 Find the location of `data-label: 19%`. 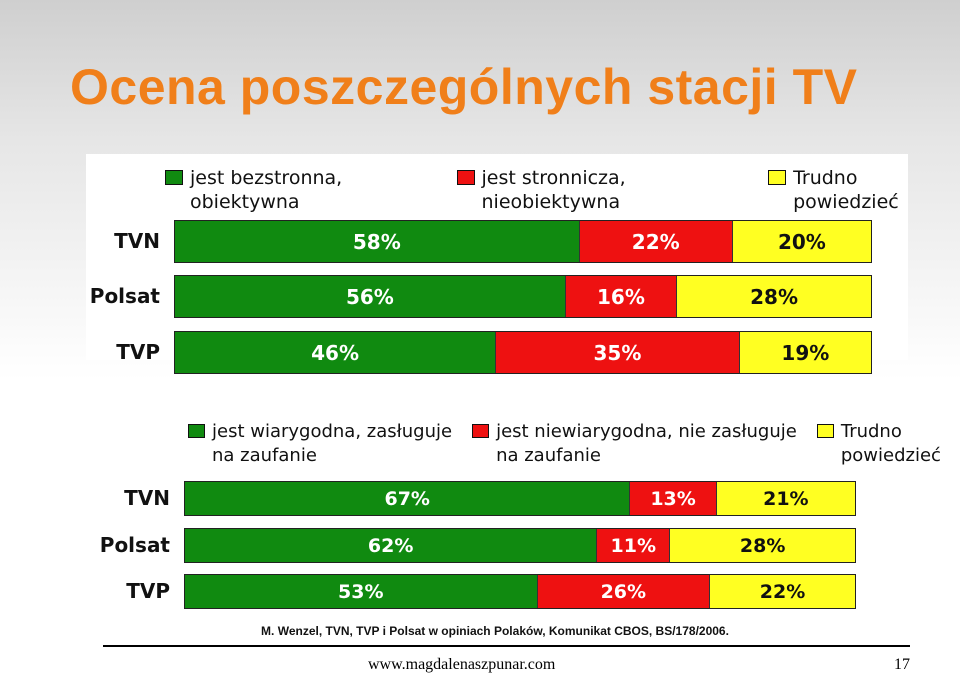

data-label: 19% is located at coordinates (805, 352).